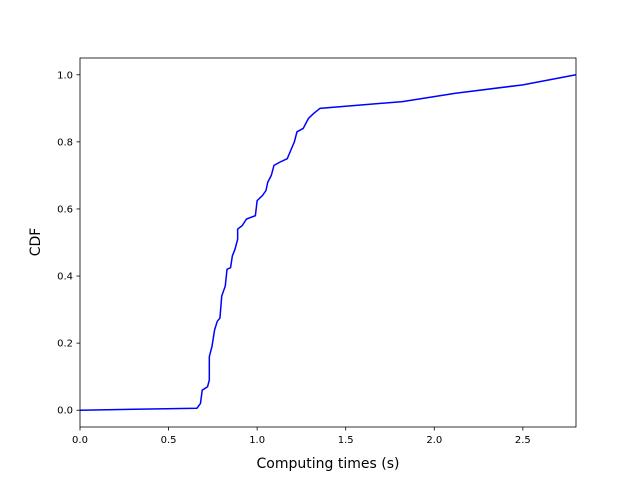 Image resolution: width=640 pixels, height=480 pixels. I want to click on x-tick-label: 1.0, so click(257, 440).